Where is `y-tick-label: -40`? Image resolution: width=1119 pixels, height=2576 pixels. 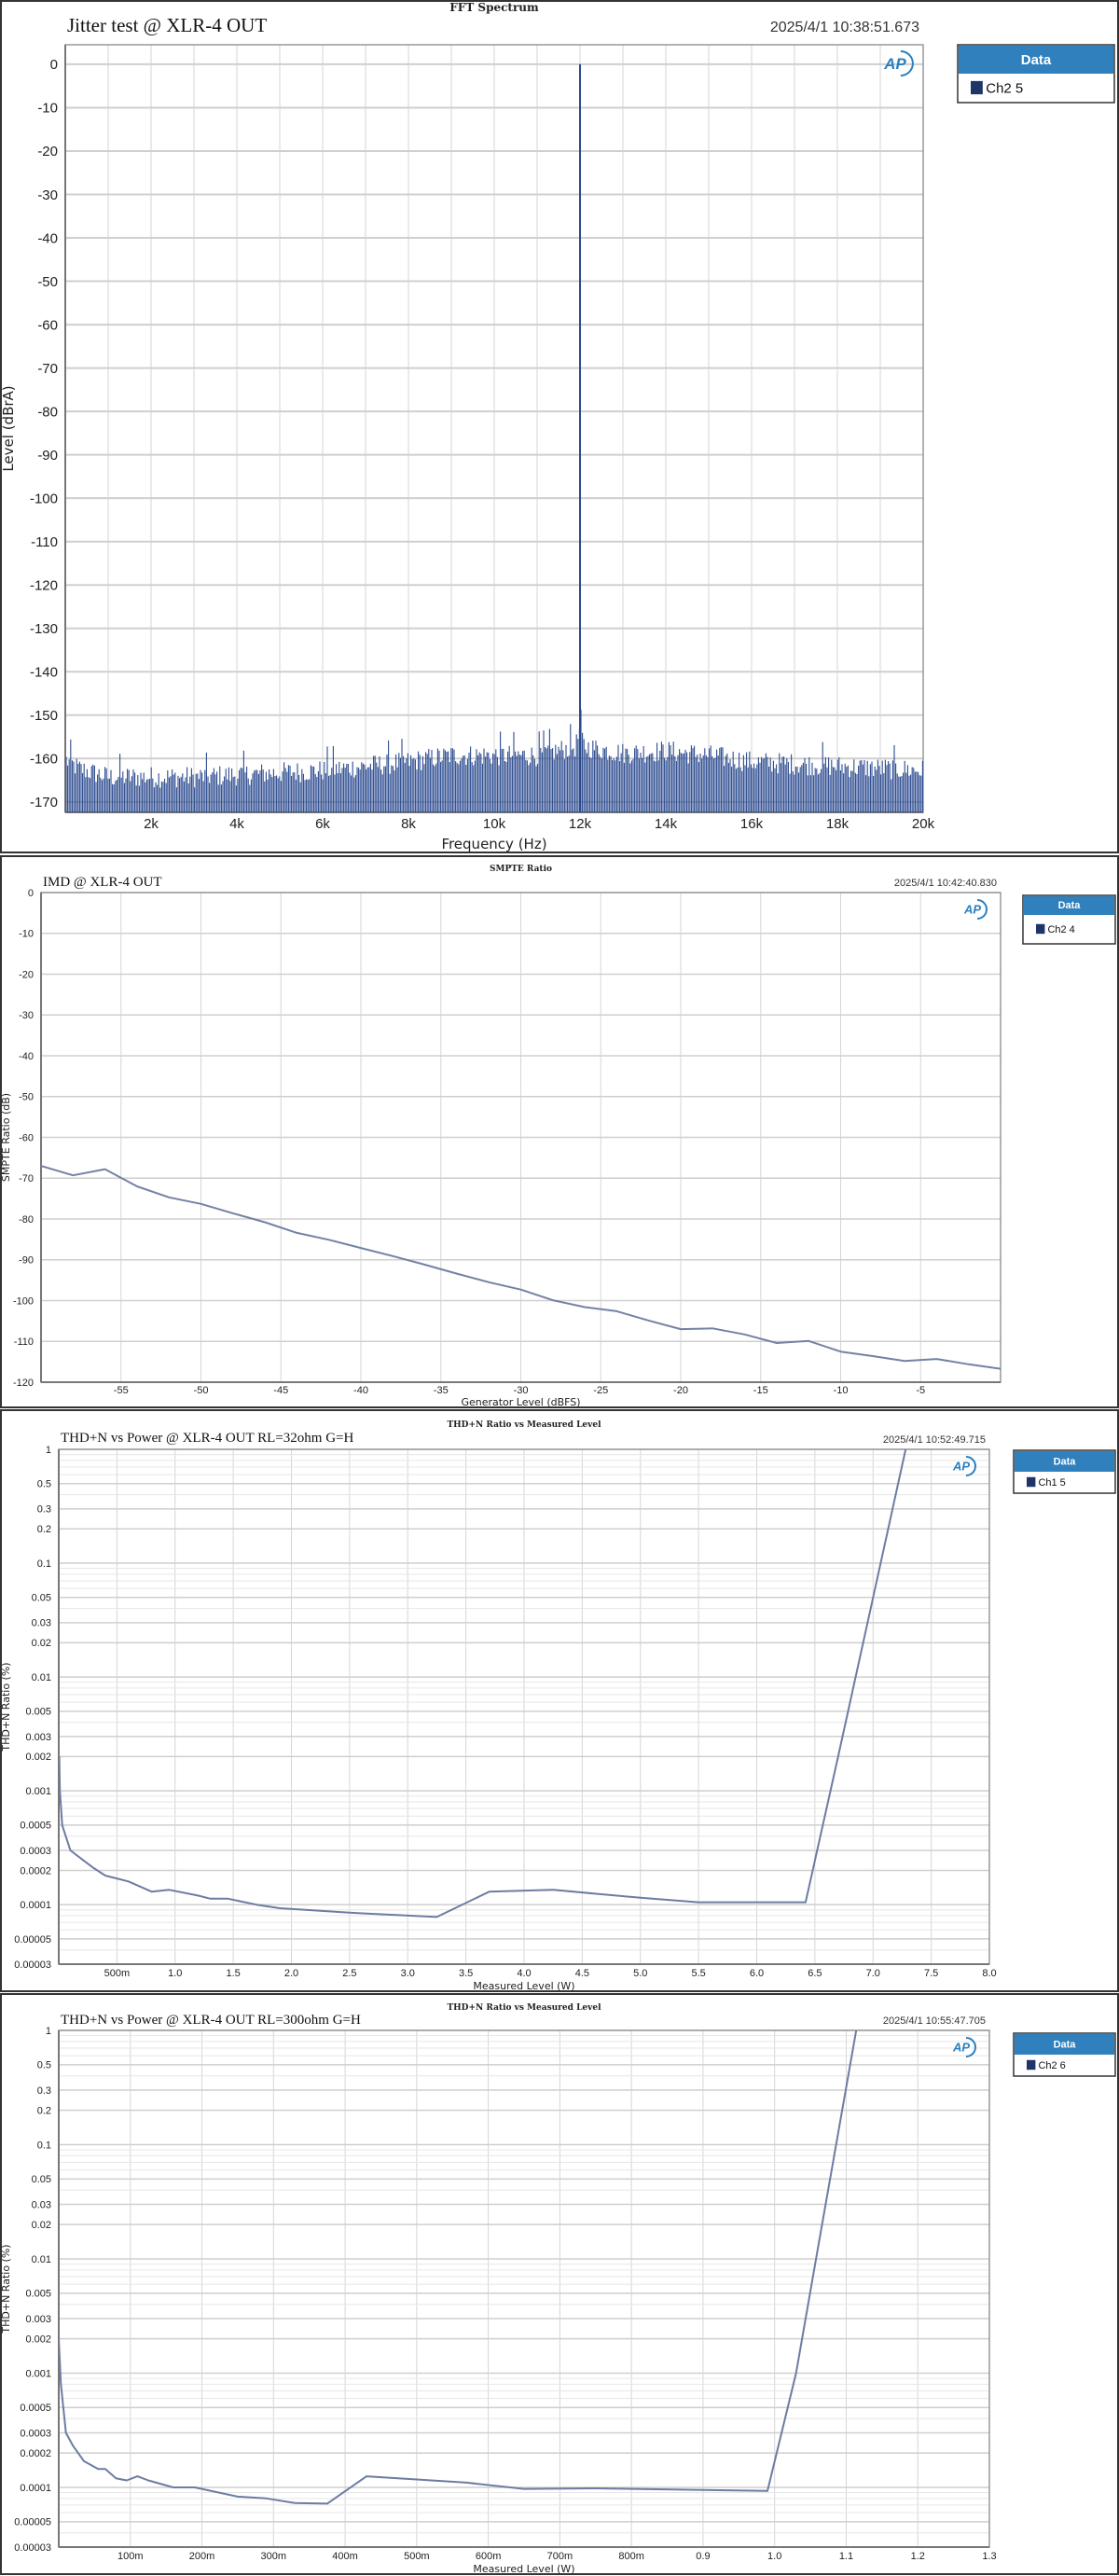 y-tick-label: -40 is located at coordinates (27, 1056).